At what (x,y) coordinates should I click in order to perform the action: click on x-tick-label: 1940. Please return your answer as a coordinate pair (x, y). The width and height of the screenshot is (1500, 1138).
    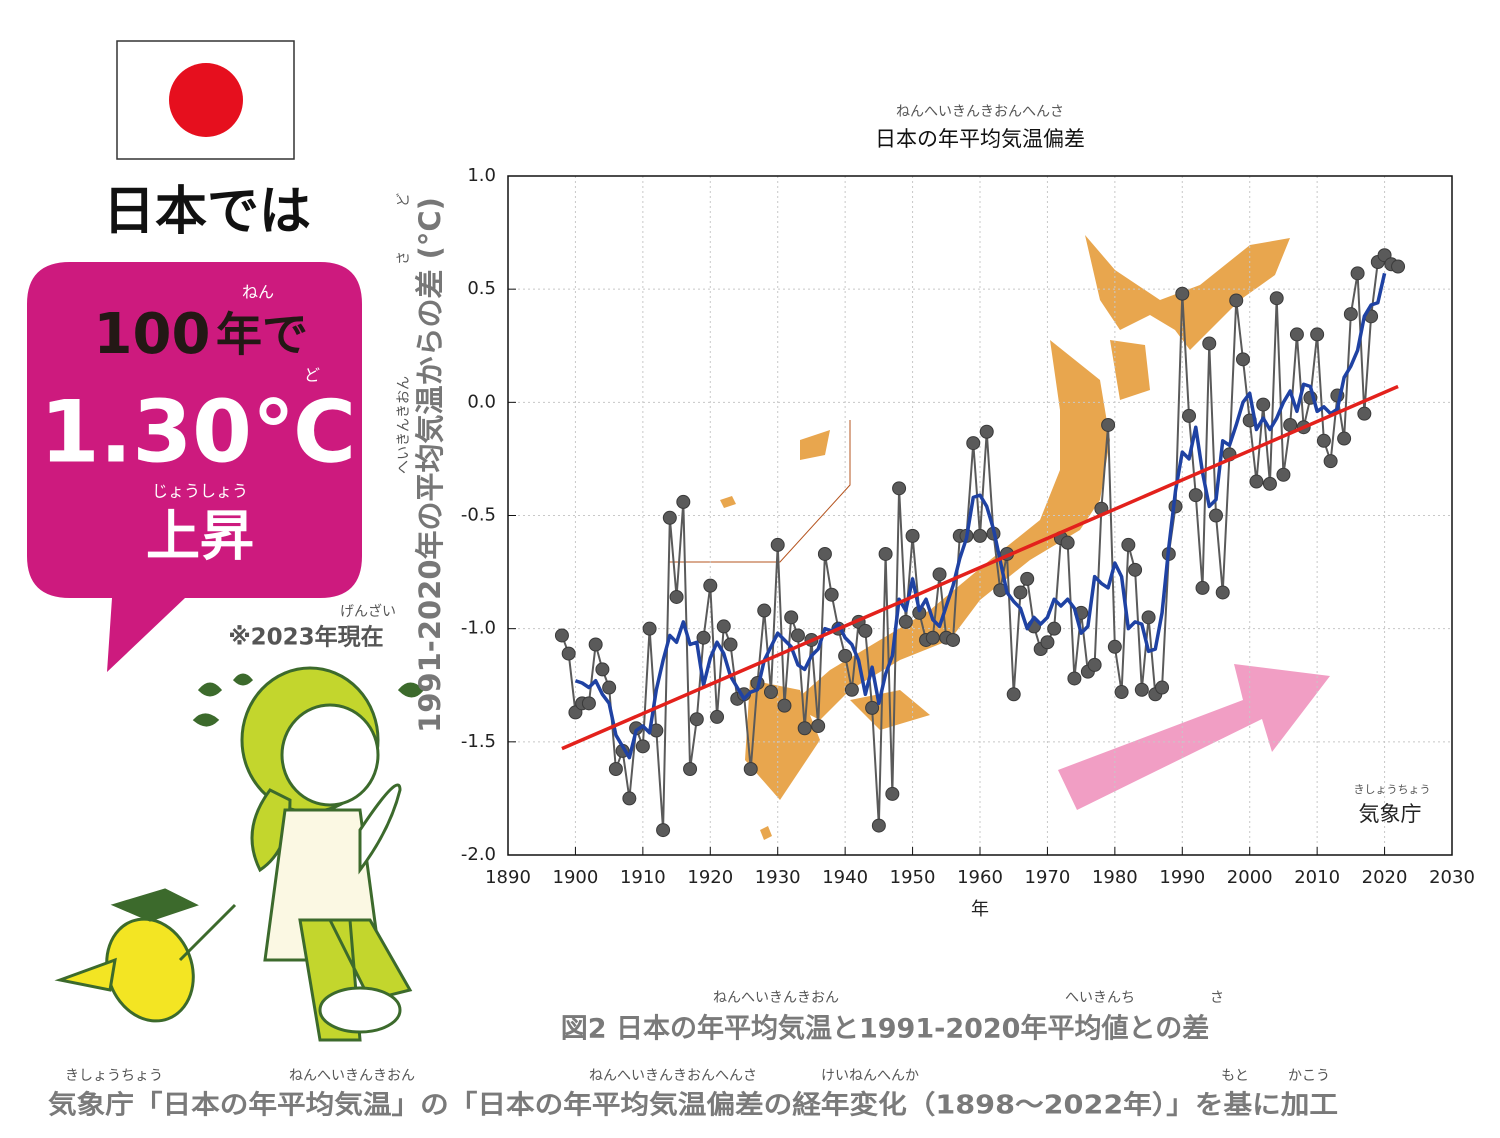
    Looking at the image, I should click on (845, 877).